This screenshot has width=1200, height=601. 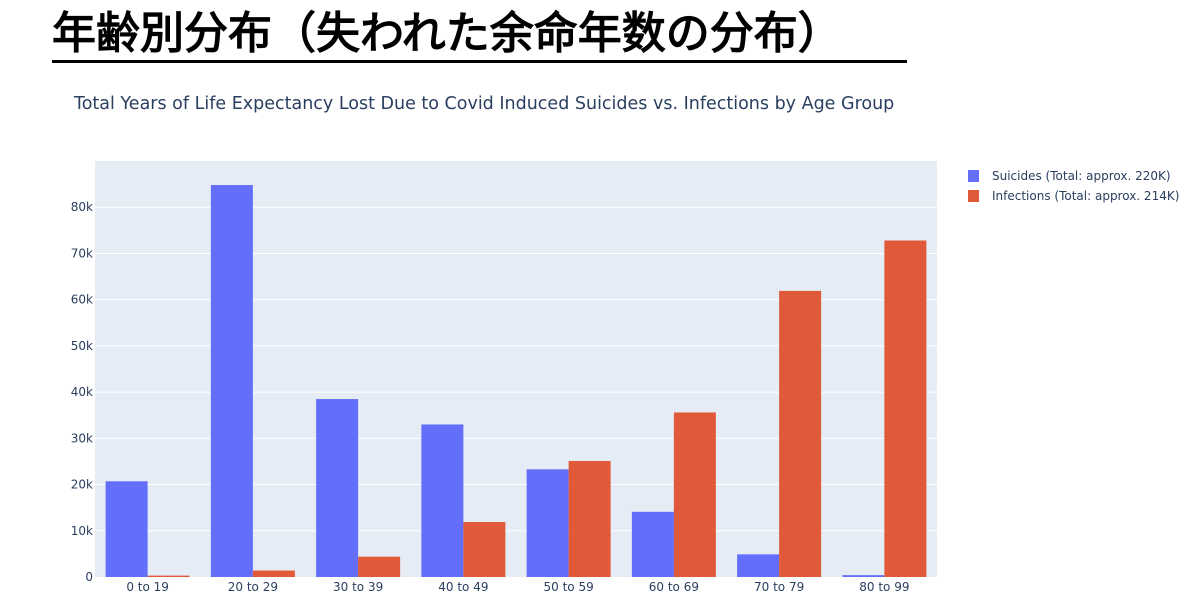 What do you see at coordinates (463, 587) in the screenshot?
I see `x-tick-label: 40 to 49` at bounding box center [463, 587].